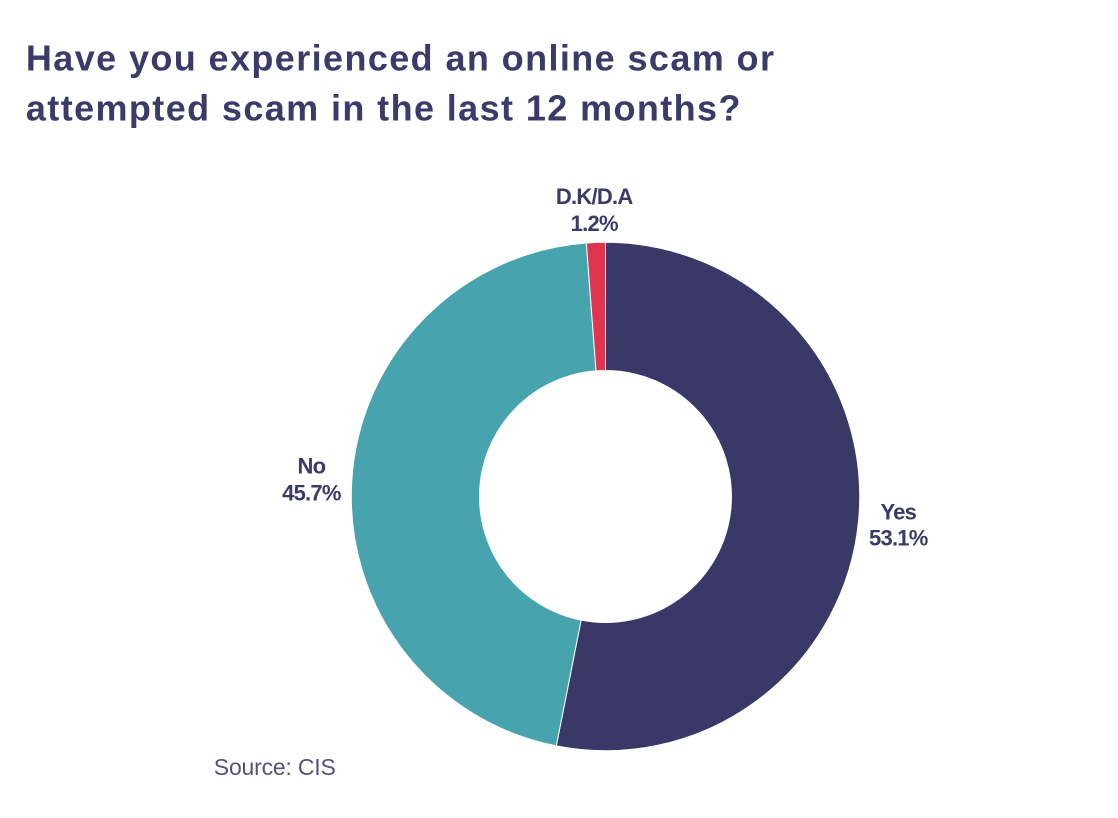  I want to click on svg-text:Have you experienced an online: Have you experienced an online scam or, so click(400, 57).